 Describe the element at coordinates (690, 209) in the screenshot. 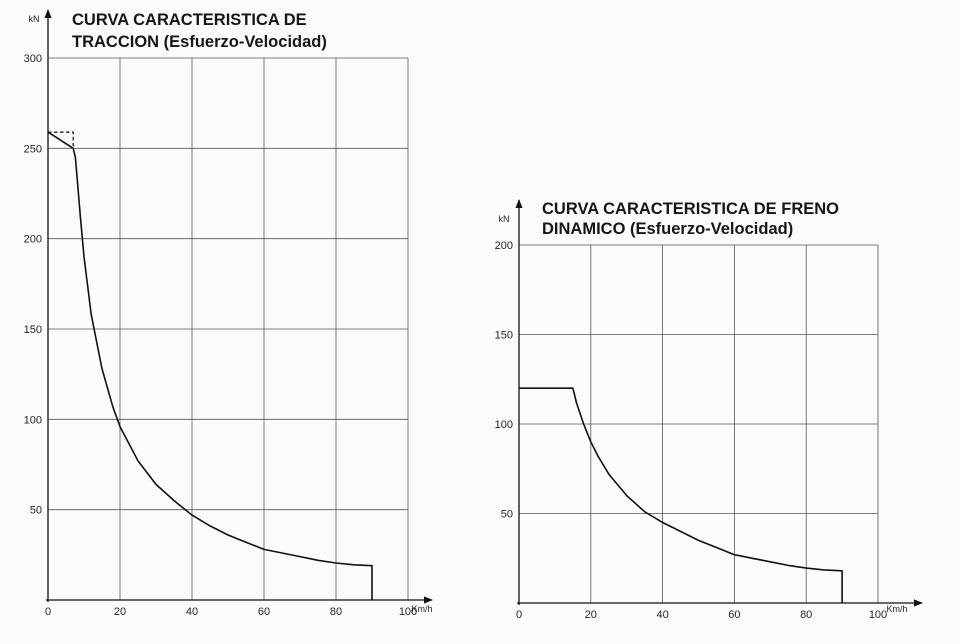

I see `chart-title-line: CURVA CARACTERISTICA DE FRENO` at that location.